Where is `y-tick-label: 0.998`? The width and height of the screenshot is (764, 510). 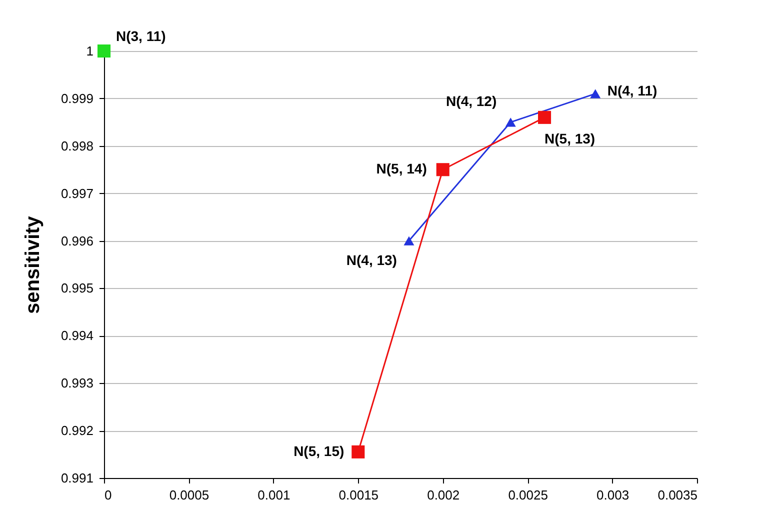
y-tick-label: 0.998 is located at coordinates (77, 146).